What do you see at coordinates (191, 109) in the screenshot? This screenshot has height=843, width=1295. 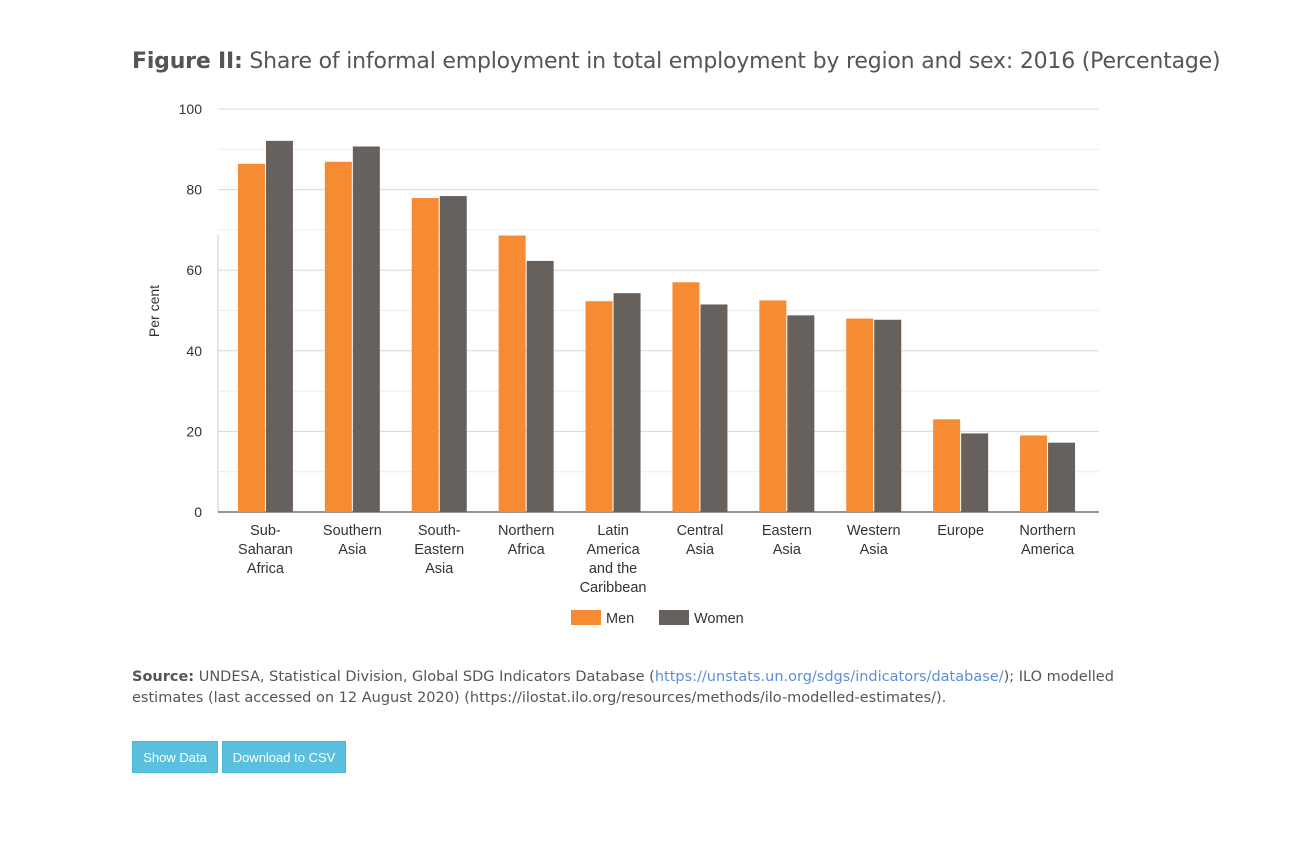 I see `y-tick-label: 100` at bounding box center [191, 109].